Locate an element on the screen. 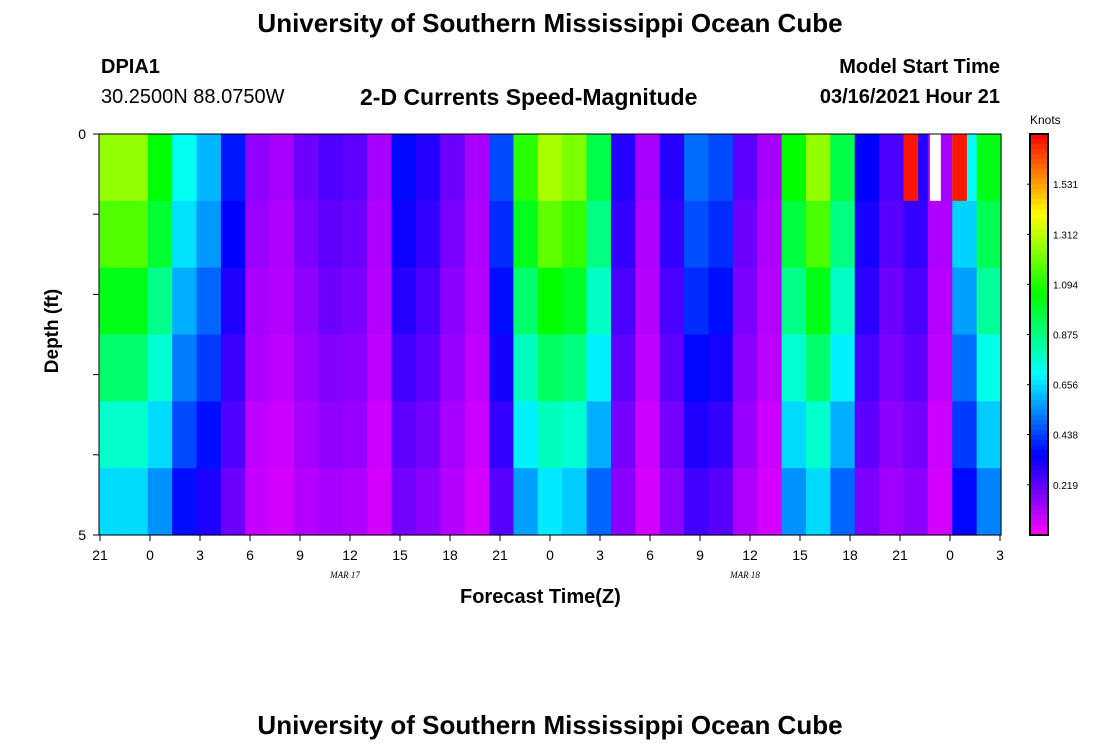 The width and height of the screenshot is (1100, 750). x-tick-label: 18 is located at coordinates (450, 555).